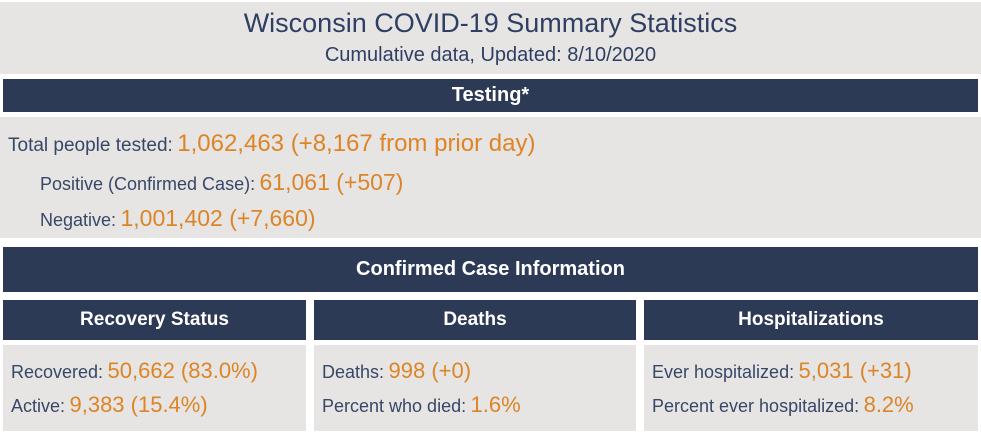 The image size is (981, 444). What do you see at coordinates (855, 370) in the screenshot?
I see `ever-hospitalized-value: 5,031 (+31)` at bounding box center [855, 370].